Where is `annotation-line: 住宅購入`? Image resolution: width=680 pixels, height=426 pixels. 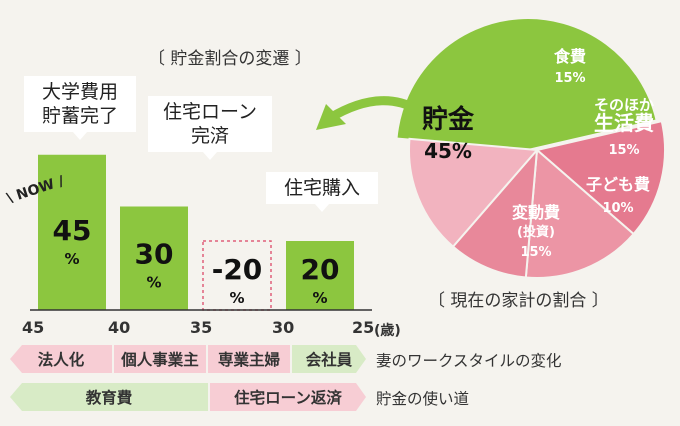
annotation-line: 住宅購入 is located at coordinates (321, 188).